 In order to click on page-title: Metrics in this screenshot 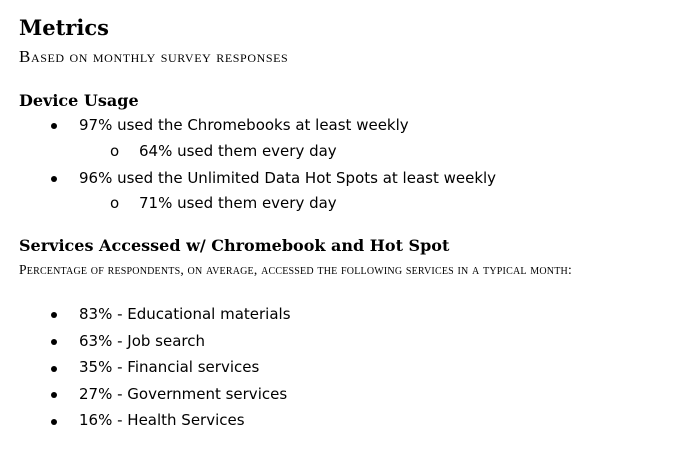, I will do `click(64, 27)`.